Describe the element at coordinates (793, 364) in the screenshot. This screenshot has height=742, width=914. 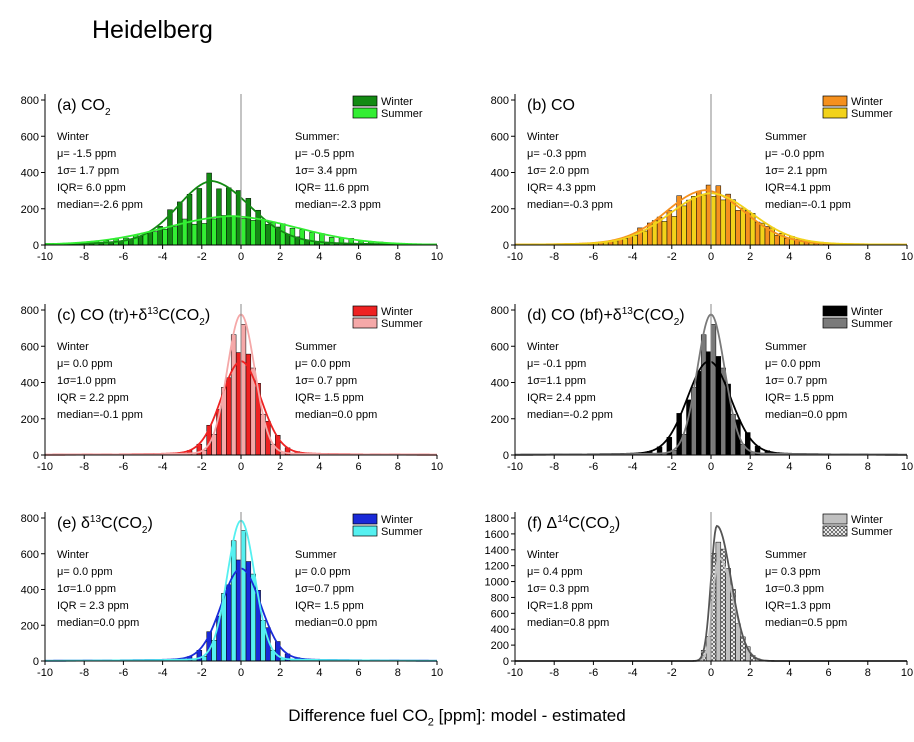
I see `stats-summer-line: μ= 0.0 ppm` at that location.